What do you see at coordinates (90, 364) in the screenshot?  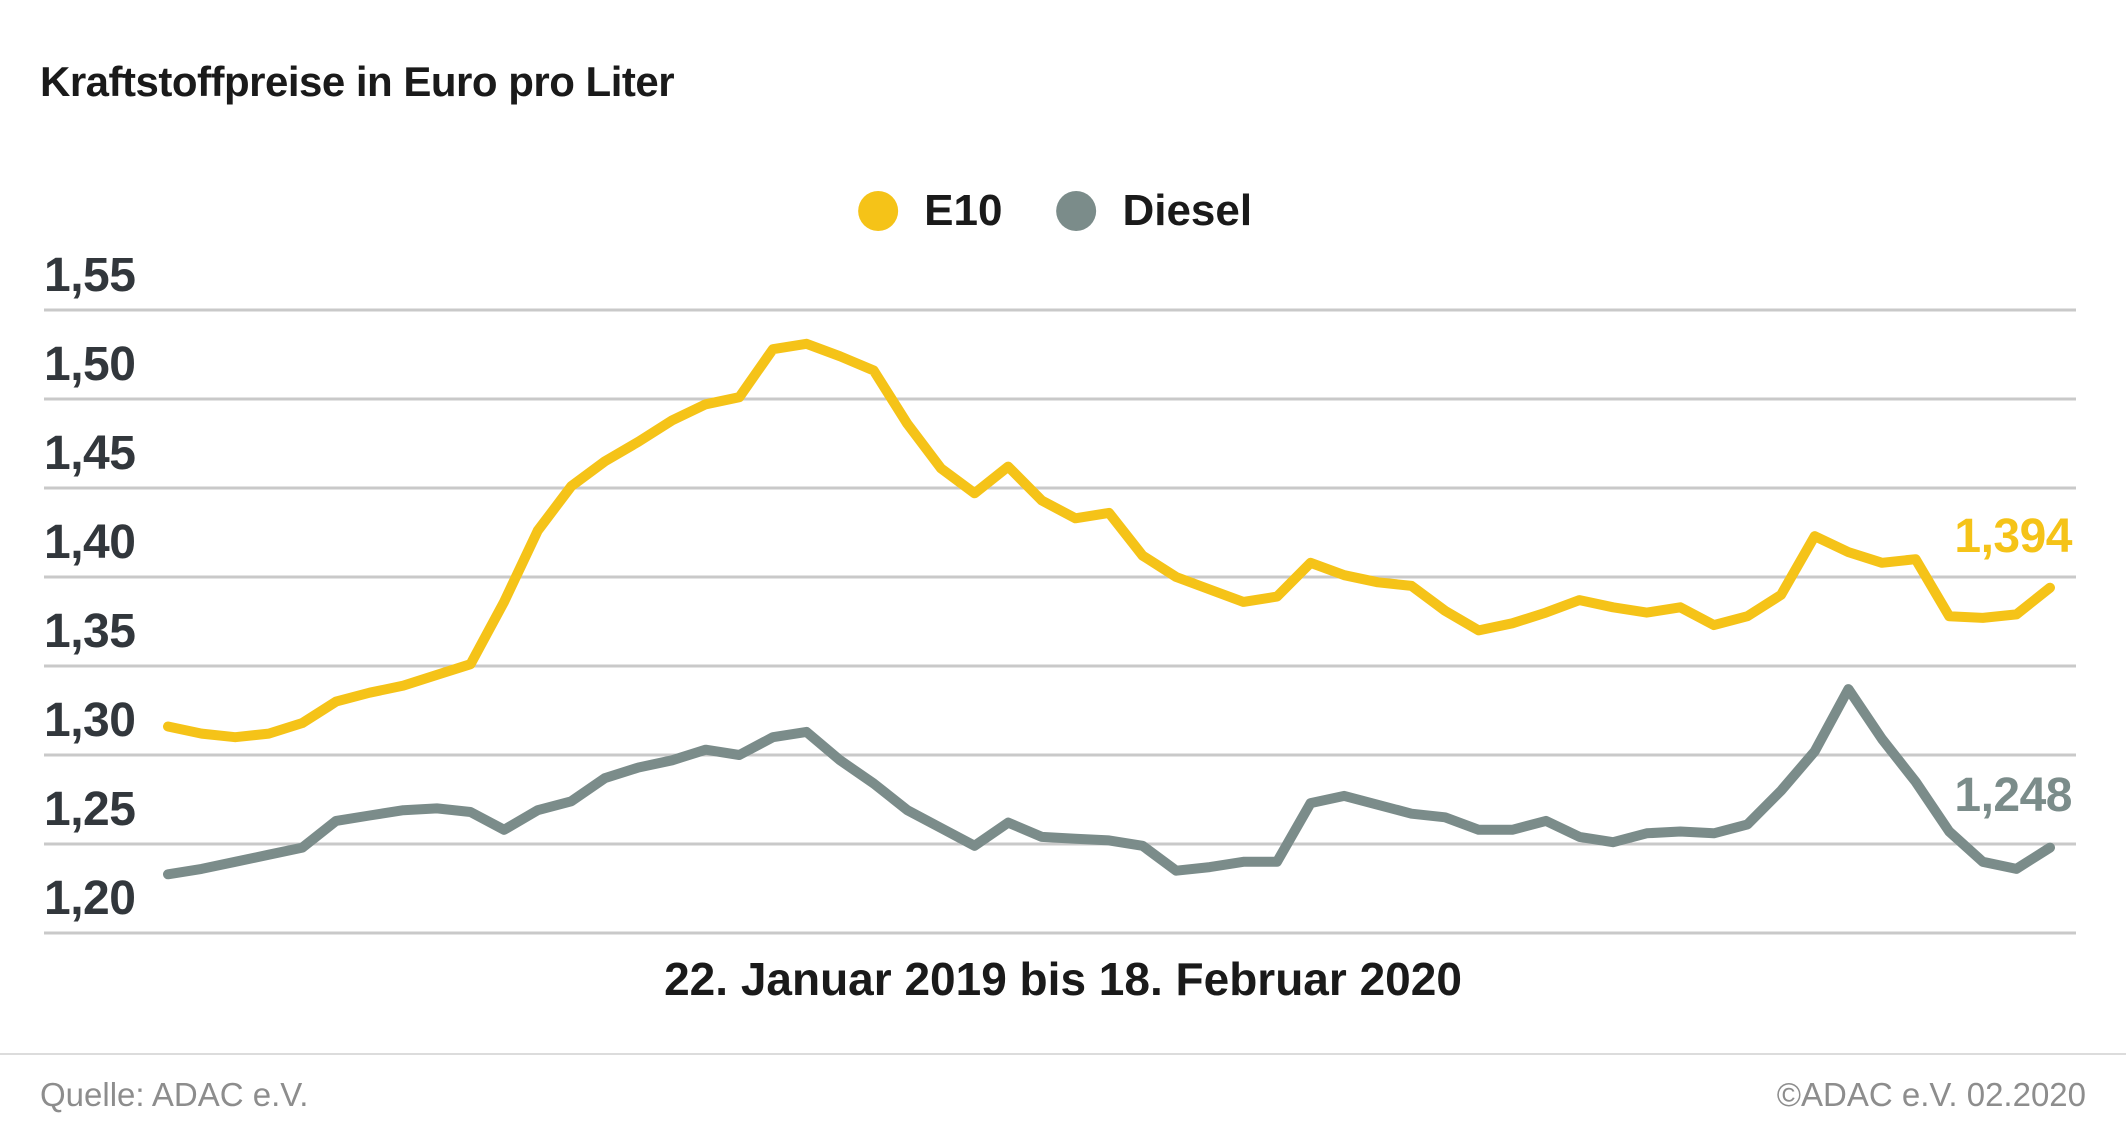 I see `y-tick-label: 1,50` at bounding box center [90, 364].